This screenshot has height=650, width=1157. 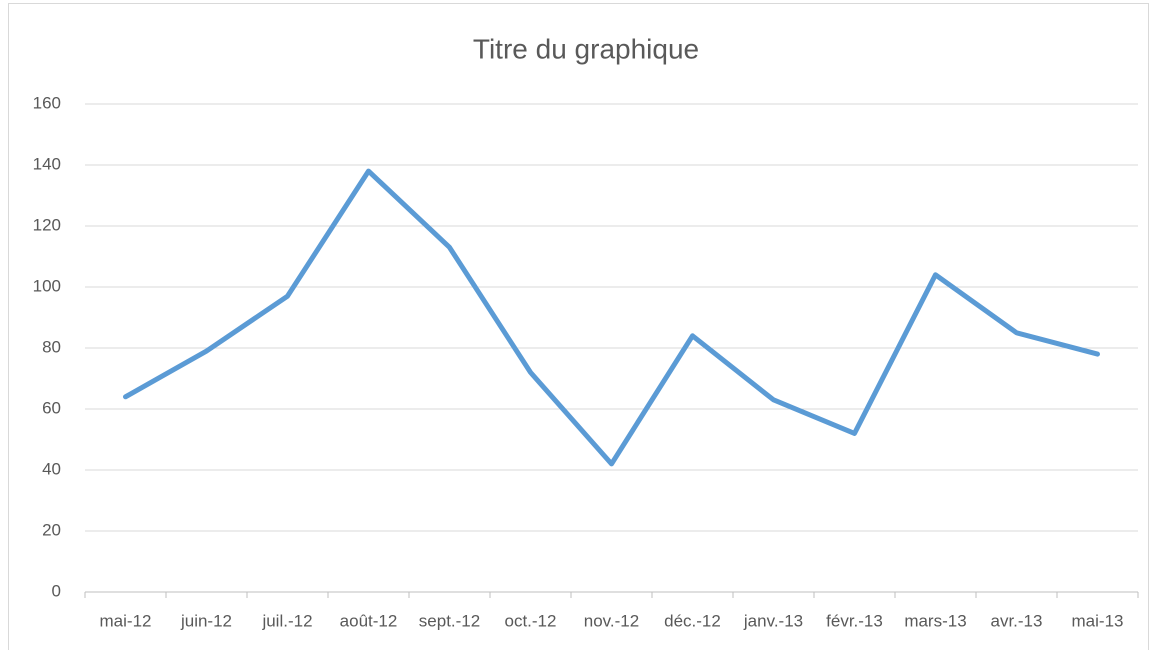 I want to click on x-tick-label: janv.-13, so click(x=773, y=620).